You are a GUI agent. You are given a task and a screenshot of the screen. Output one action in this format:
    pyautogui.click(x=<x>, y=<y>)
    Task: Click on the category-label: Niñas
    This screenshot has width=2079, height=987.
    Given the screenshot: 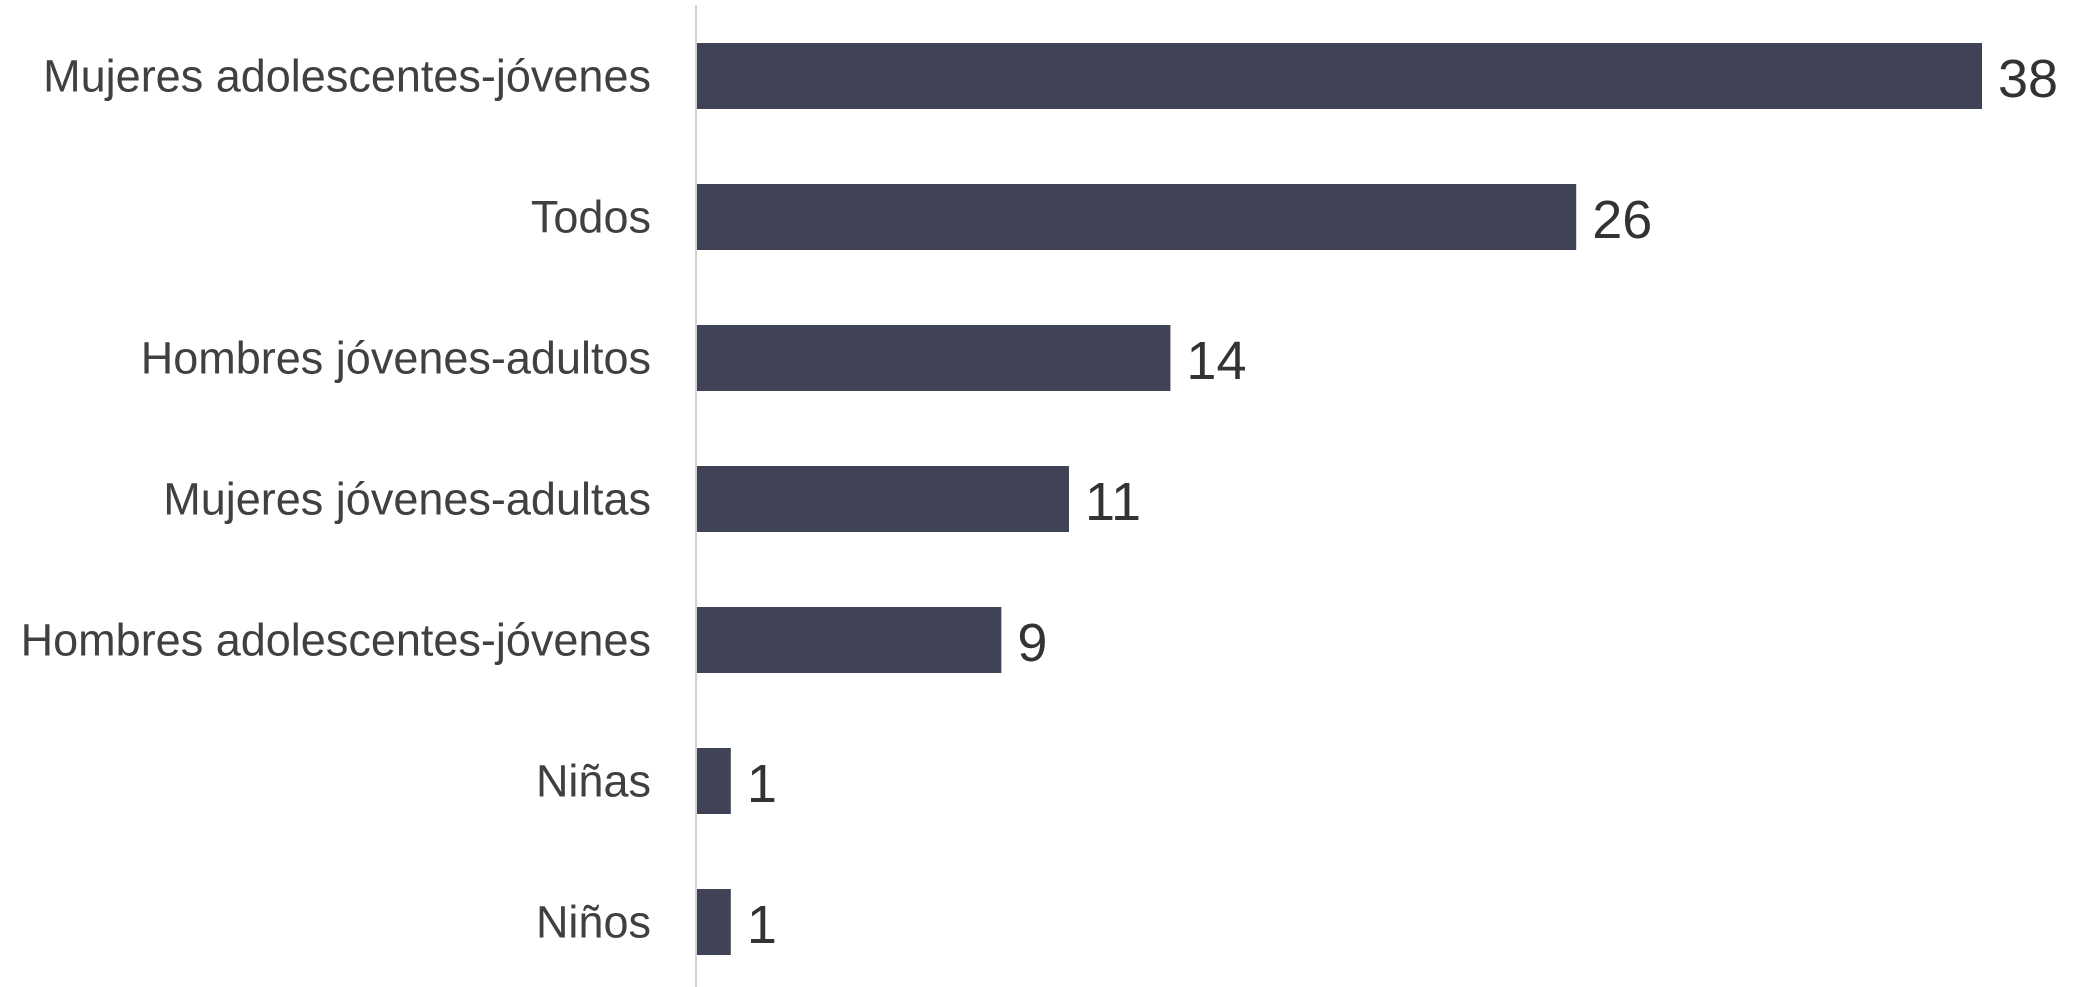 What is the action you would take?
    pyautogui.click(x=593, y=781)
    